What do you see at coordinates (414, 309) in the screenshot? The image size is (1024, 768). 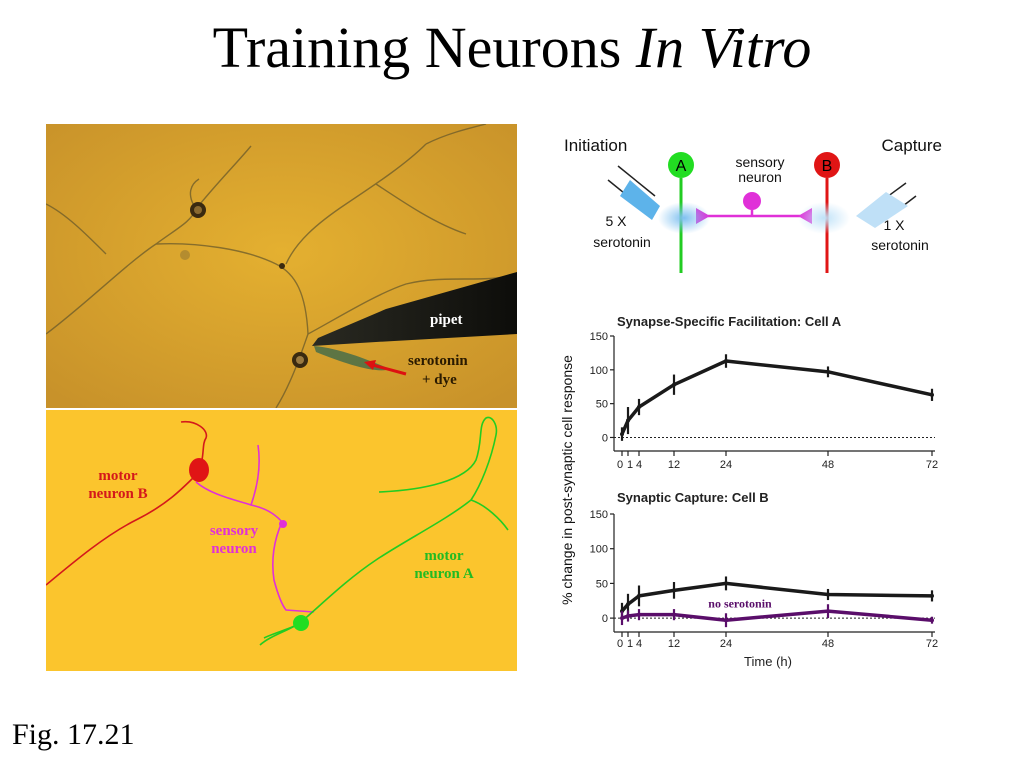 I see `pipet-shape` at bounding box center [414, 309].